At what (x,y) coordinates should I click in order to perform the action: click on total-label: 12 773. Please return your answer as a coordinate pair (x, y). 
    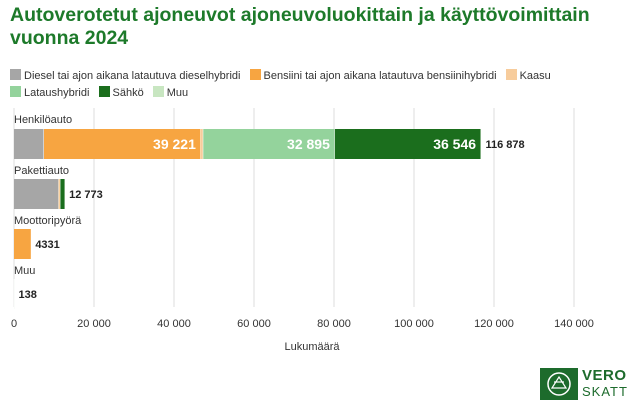
    Looking at the image, I should click on (86, 195).